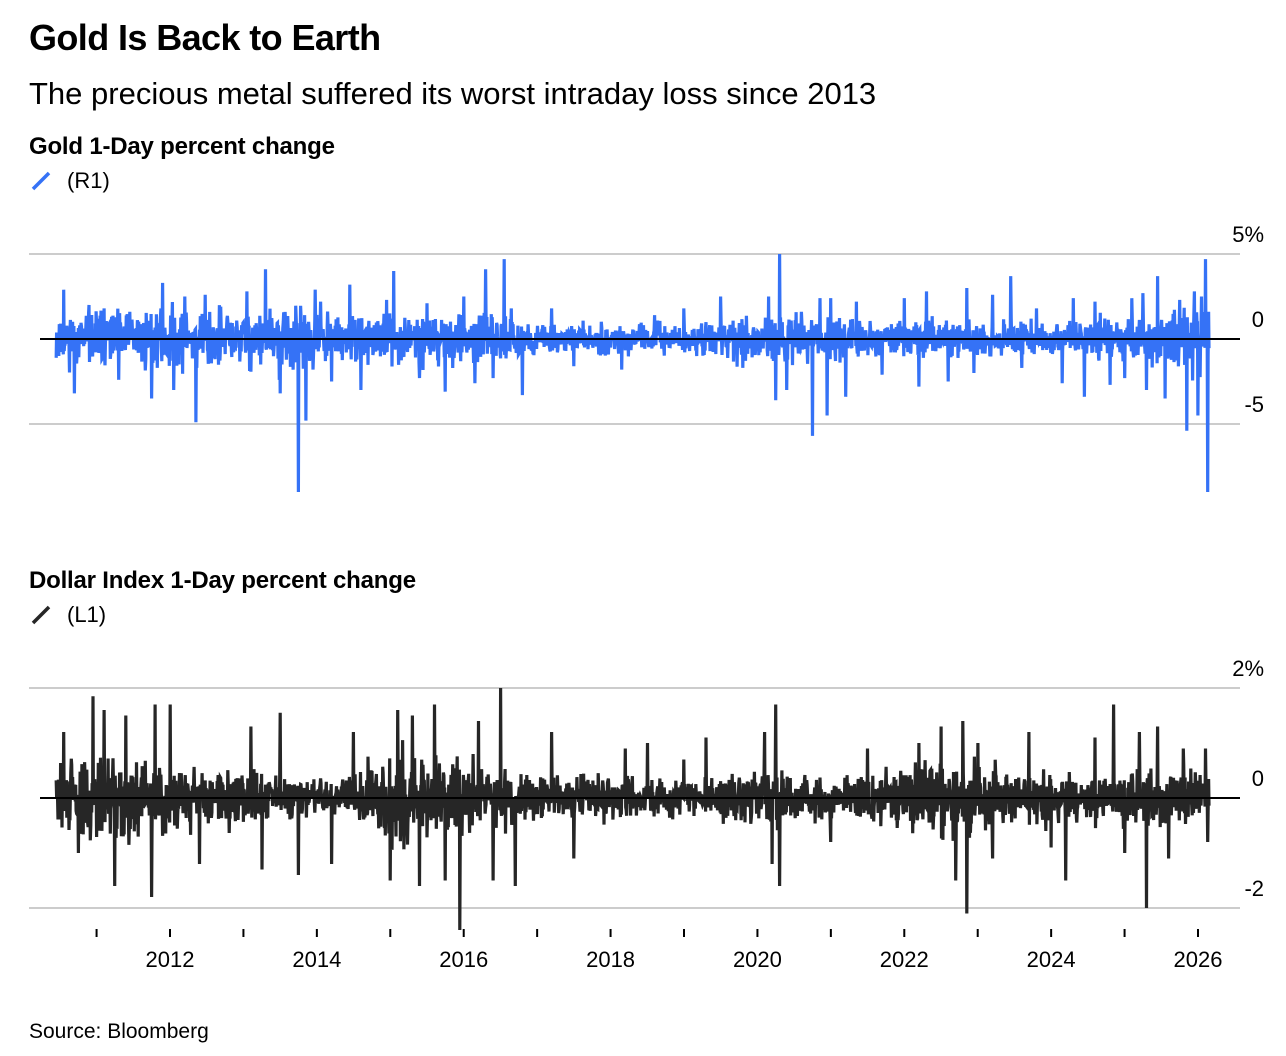 The image size is (1286, 1056). Describe the element at coordinates (41, 181) in the screenshot. I see `gold-legend-line-icon` at that location.